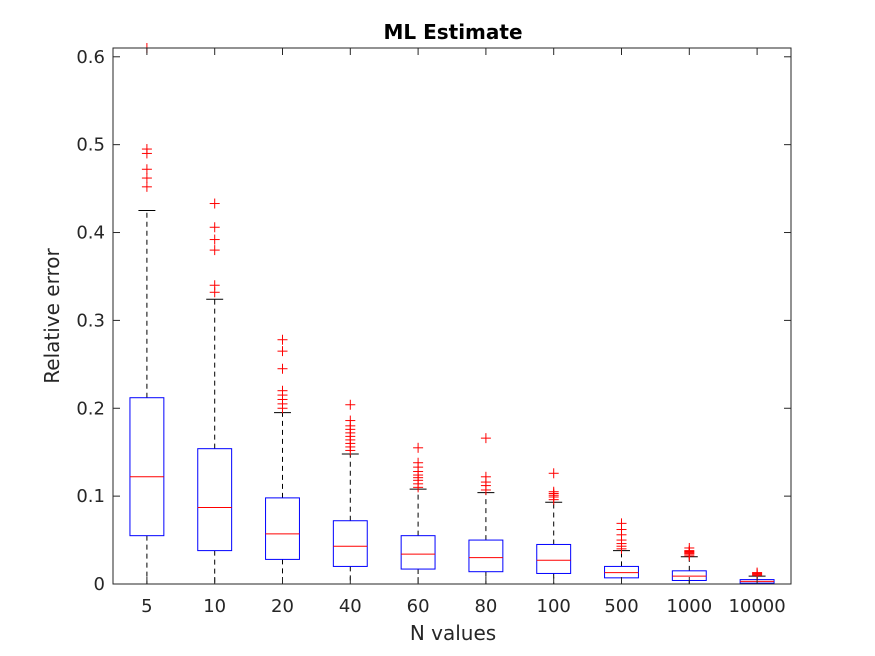  I want to click on x-tick-label: 60, so click(418, 606).